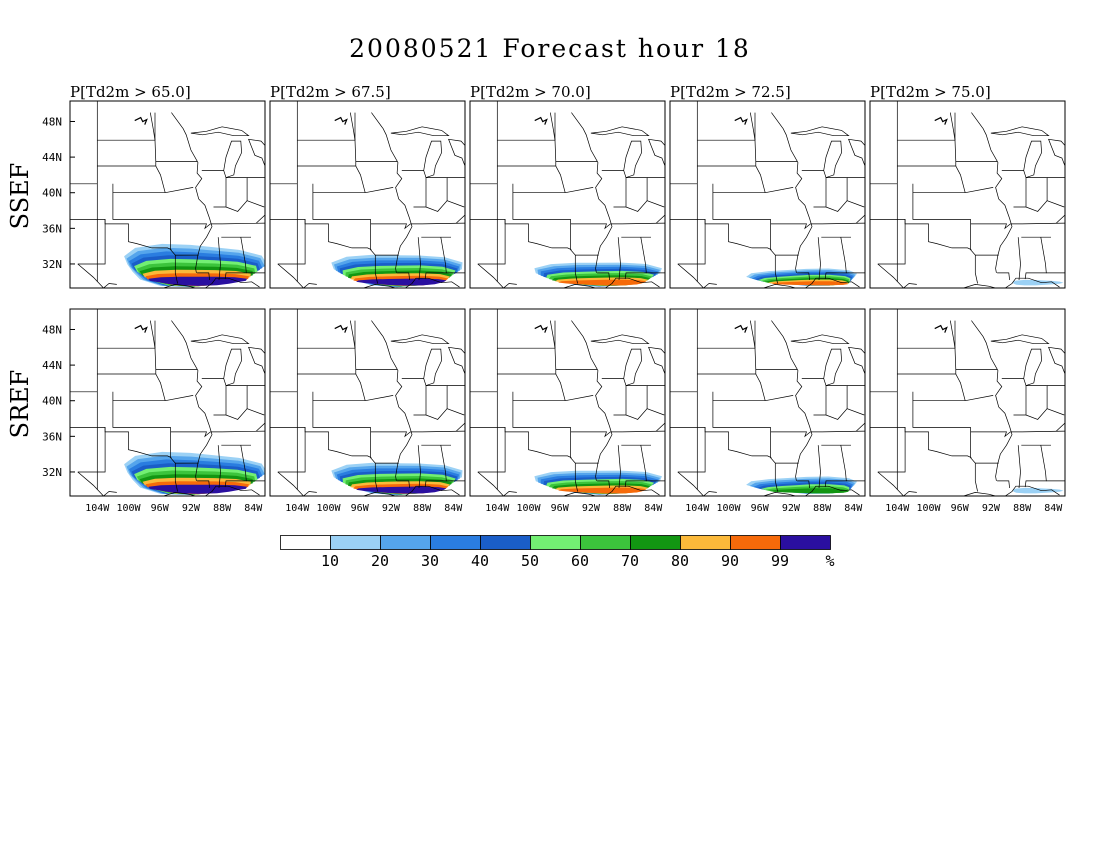 The image size is (1100, 850). Describe the element at coordinates (829, 561) in the screenshot. I see `colorbar-unit: %` at that location.